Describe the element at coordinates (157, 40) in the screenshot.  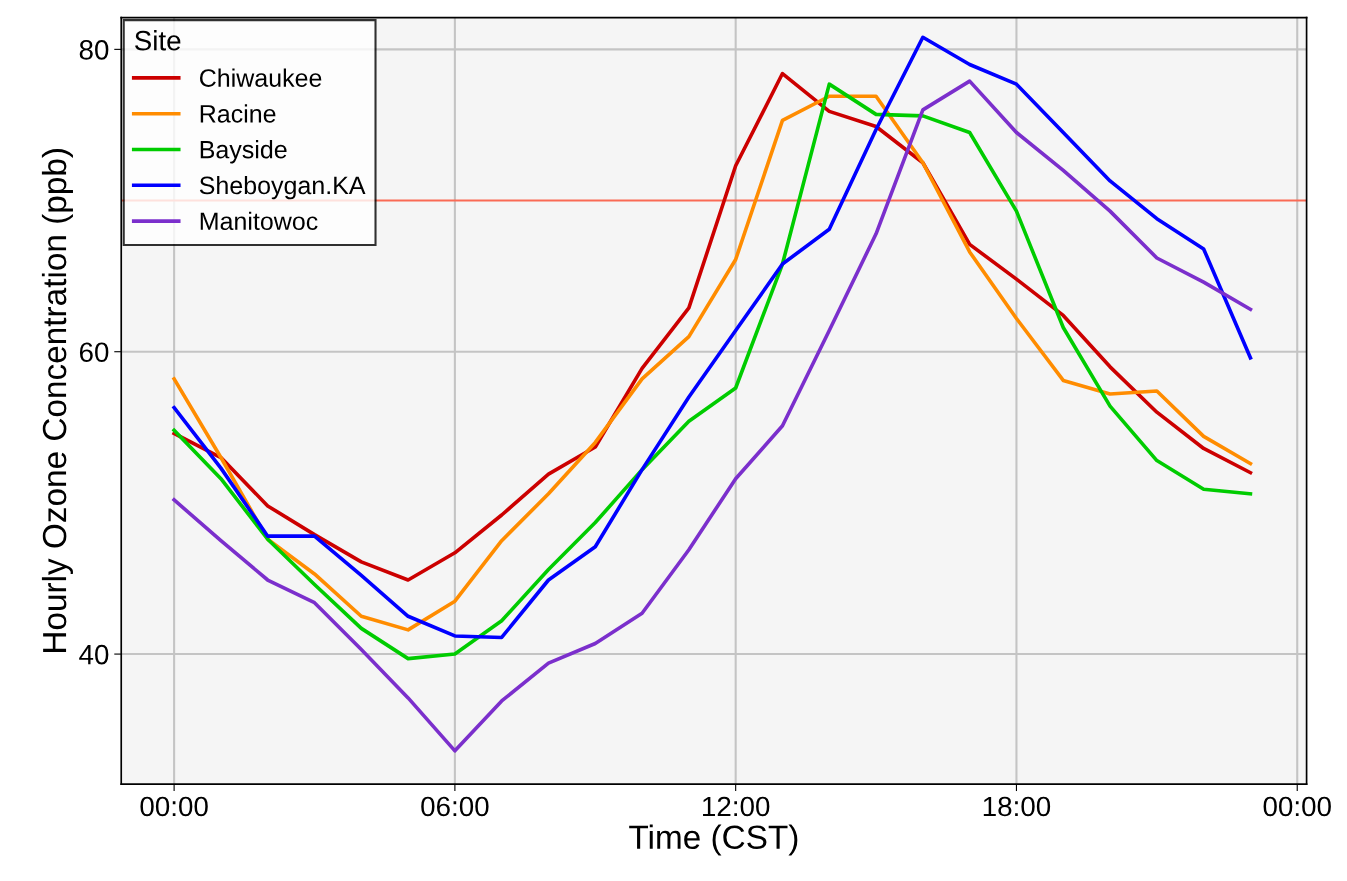
I see `legend-title: Site` at that location.